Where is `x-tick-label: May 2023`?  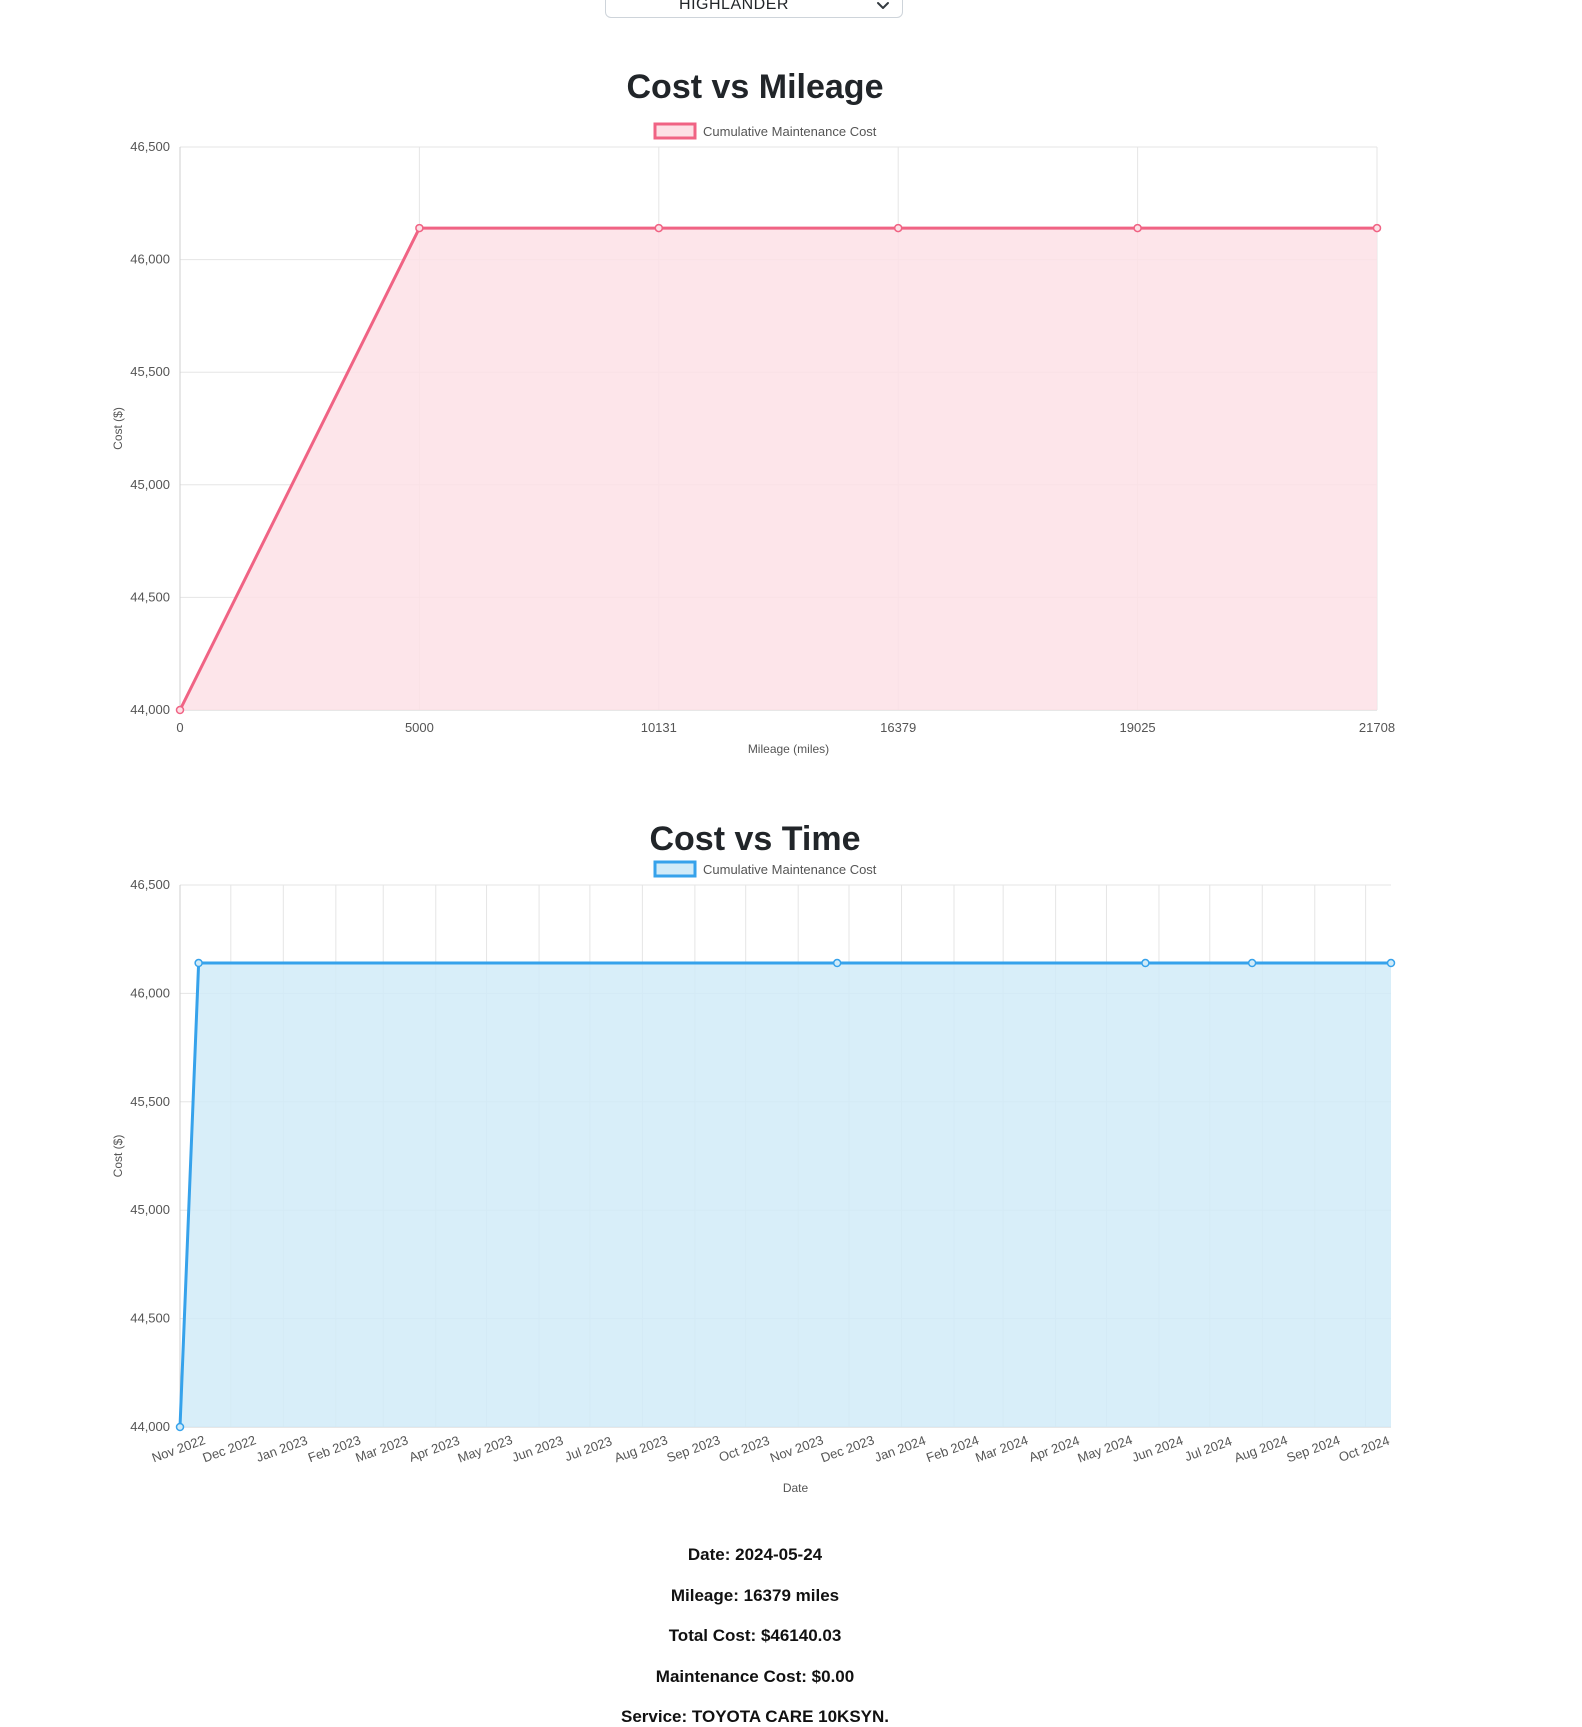 x-tick-label: May 2023 is located at coordinates (485, 1449).